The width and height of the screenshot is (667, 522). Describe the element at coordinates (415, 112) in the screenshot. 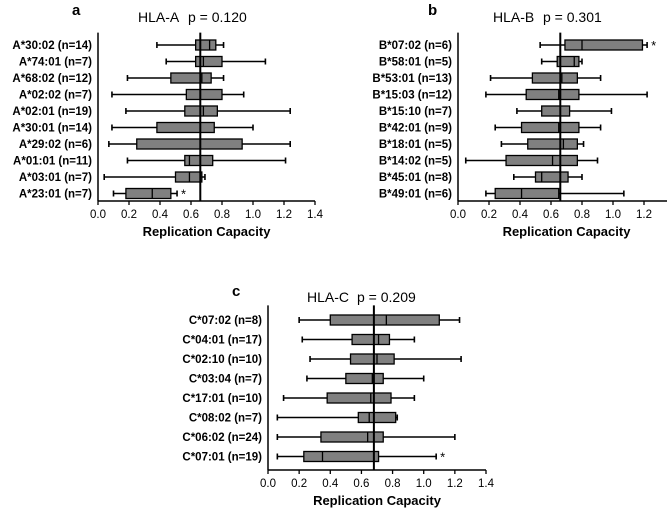

I see `category-label: B*15:10 (n=7)` at that location.